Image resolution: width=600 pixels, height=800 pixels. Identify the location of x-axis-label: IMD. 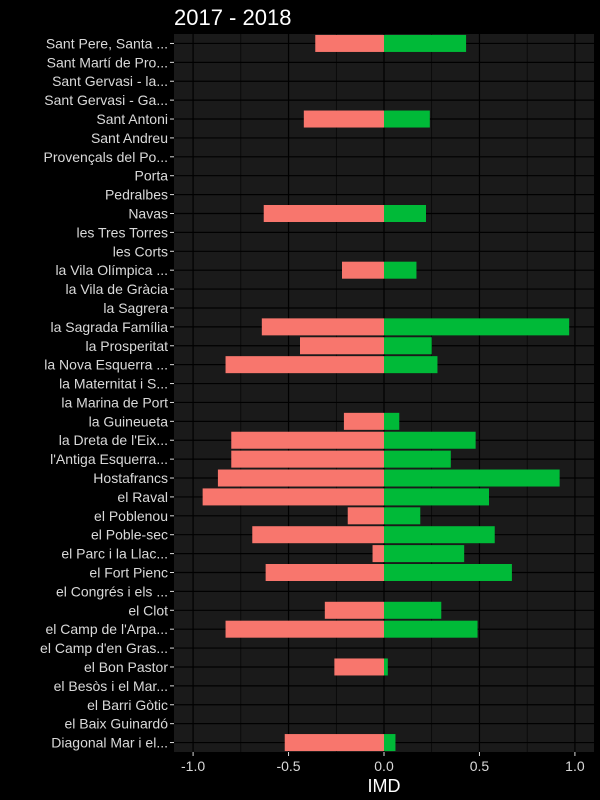
(384, 786).